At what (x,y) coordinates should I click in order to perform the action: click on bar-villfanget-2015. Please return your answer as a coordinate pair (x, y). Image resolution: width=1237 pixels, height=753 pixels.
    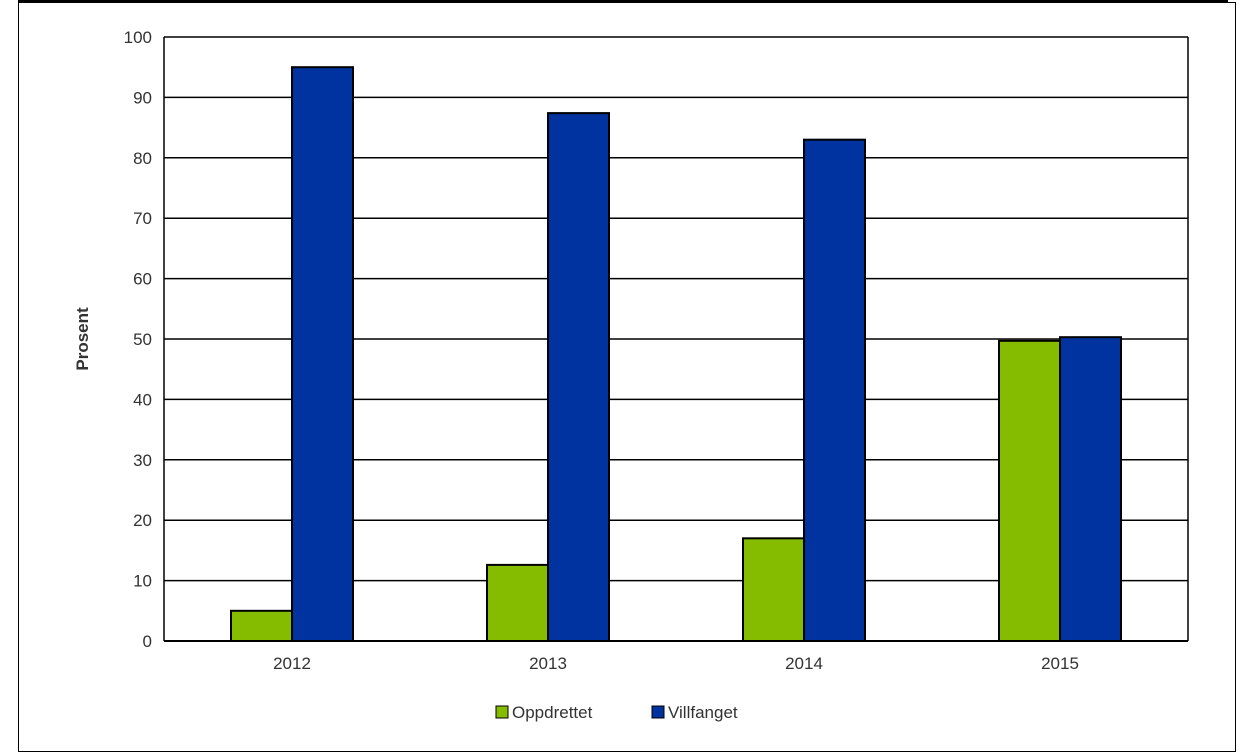
    Looking at the image, I should click on (1090, 489).